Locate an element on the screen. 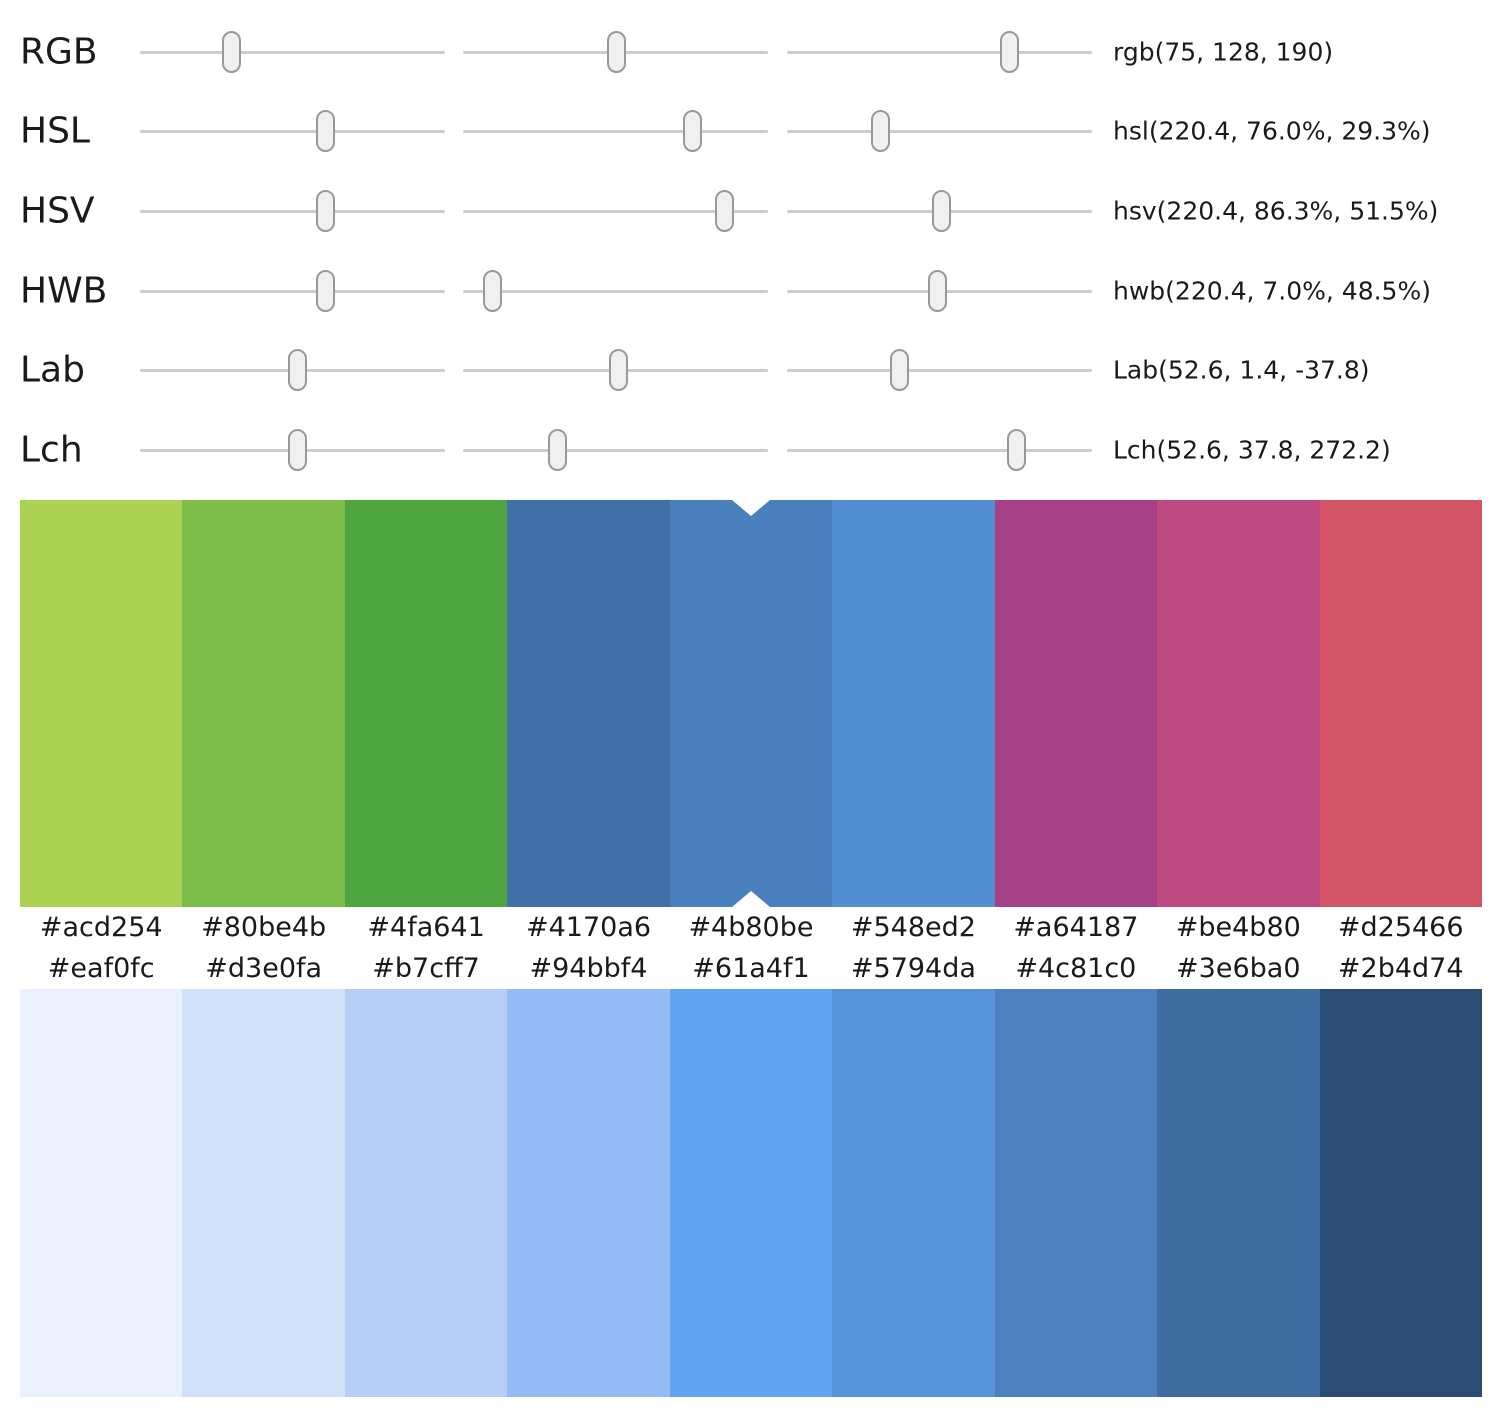 The height and width of the screenshot is (1415, 1501). slider-label-rgb: RGB is located at coordinates (59, 52).